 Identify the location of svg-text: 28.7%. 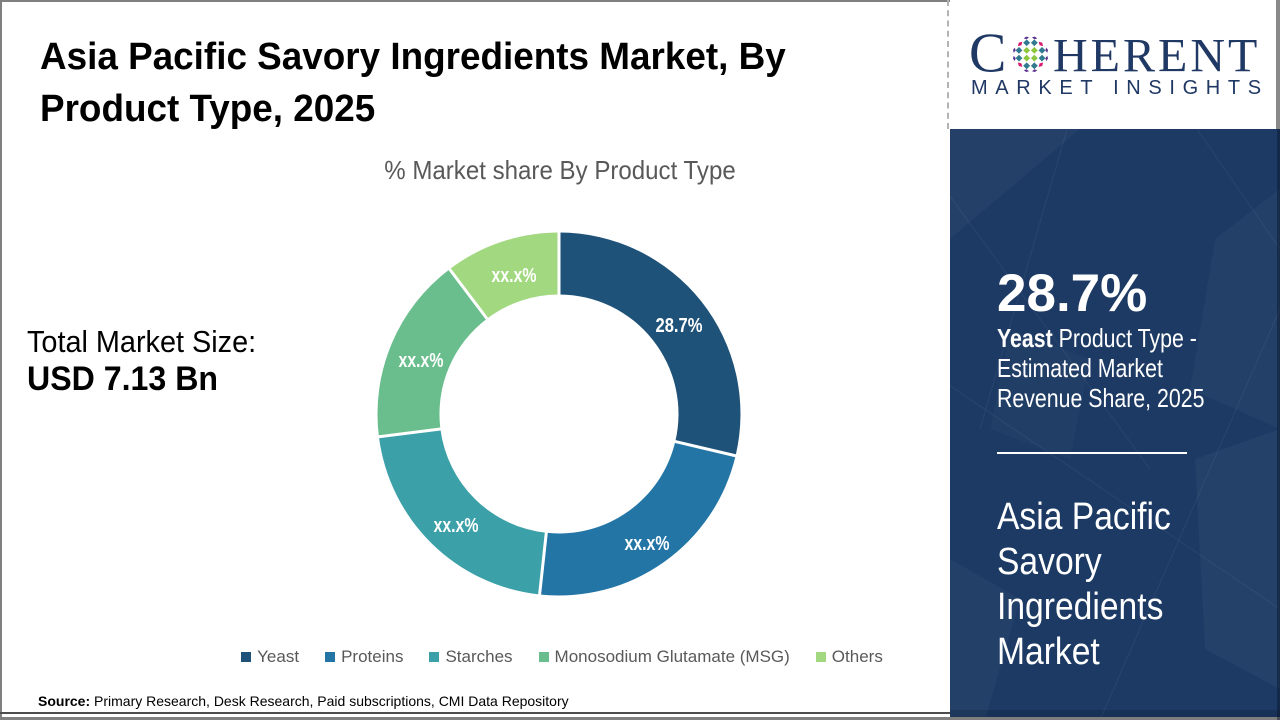
(679, 326).